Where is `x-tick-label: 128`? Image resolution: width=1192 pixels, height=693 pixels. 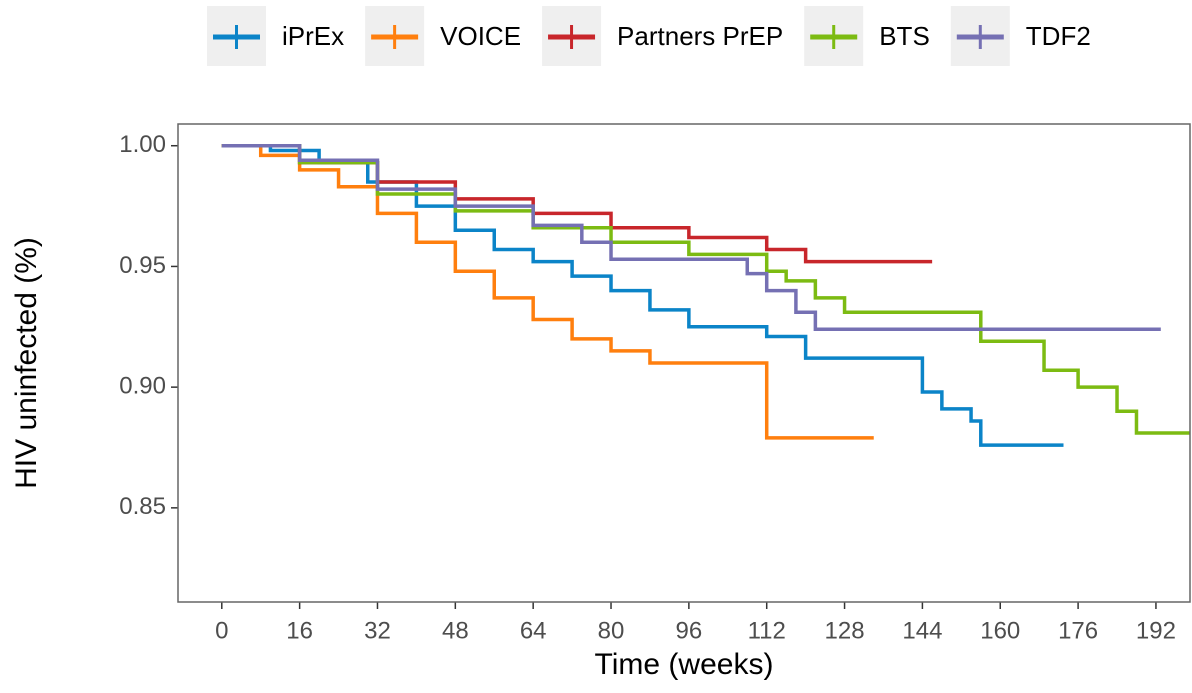 x-tick-label: 128 is located at coordinates (845, 630).